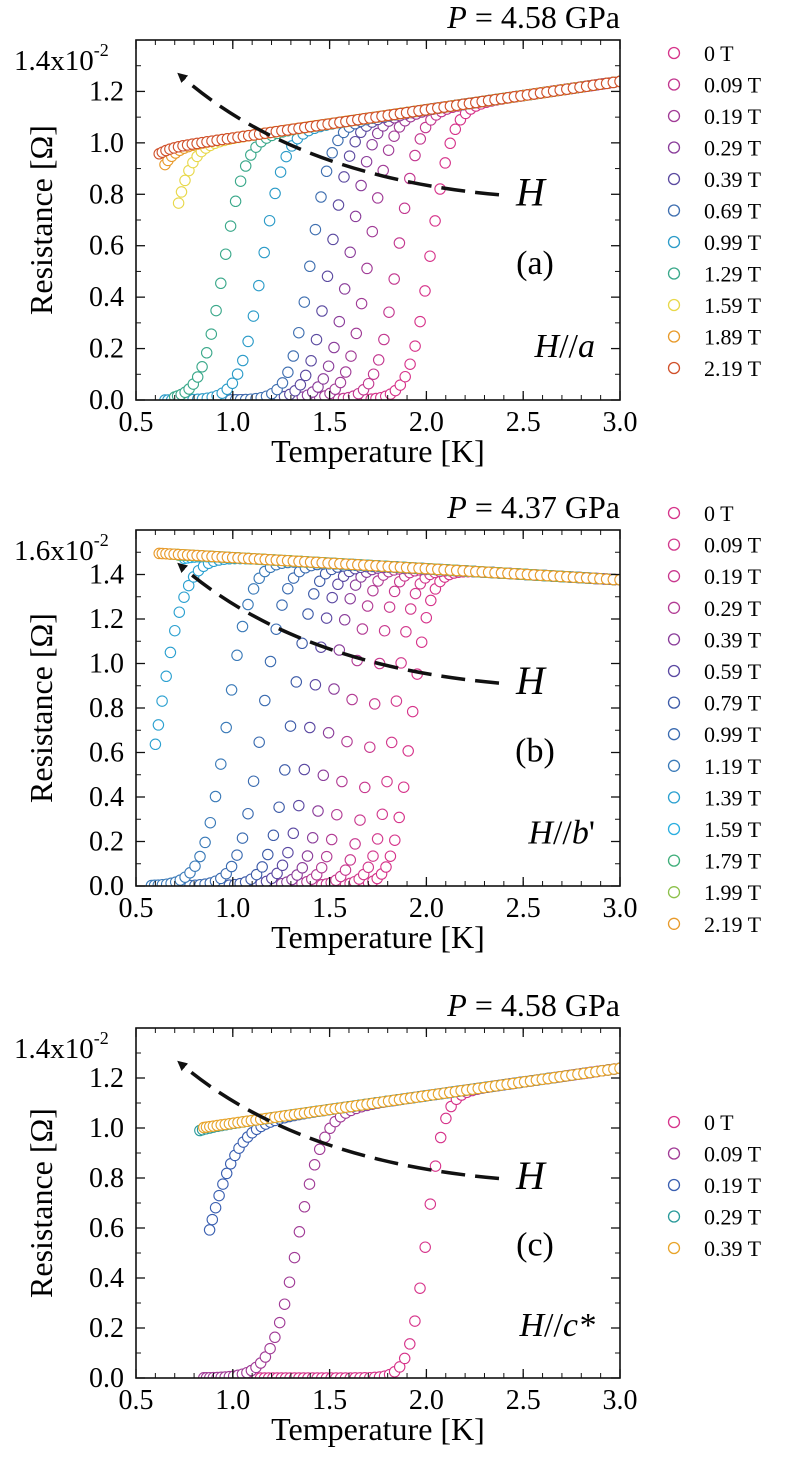 This screenshot has width=796, height=1473. Describe the element at coordinates (733, 179) in the screenshot. I see `legend-entry: 0.39 T` at that location.